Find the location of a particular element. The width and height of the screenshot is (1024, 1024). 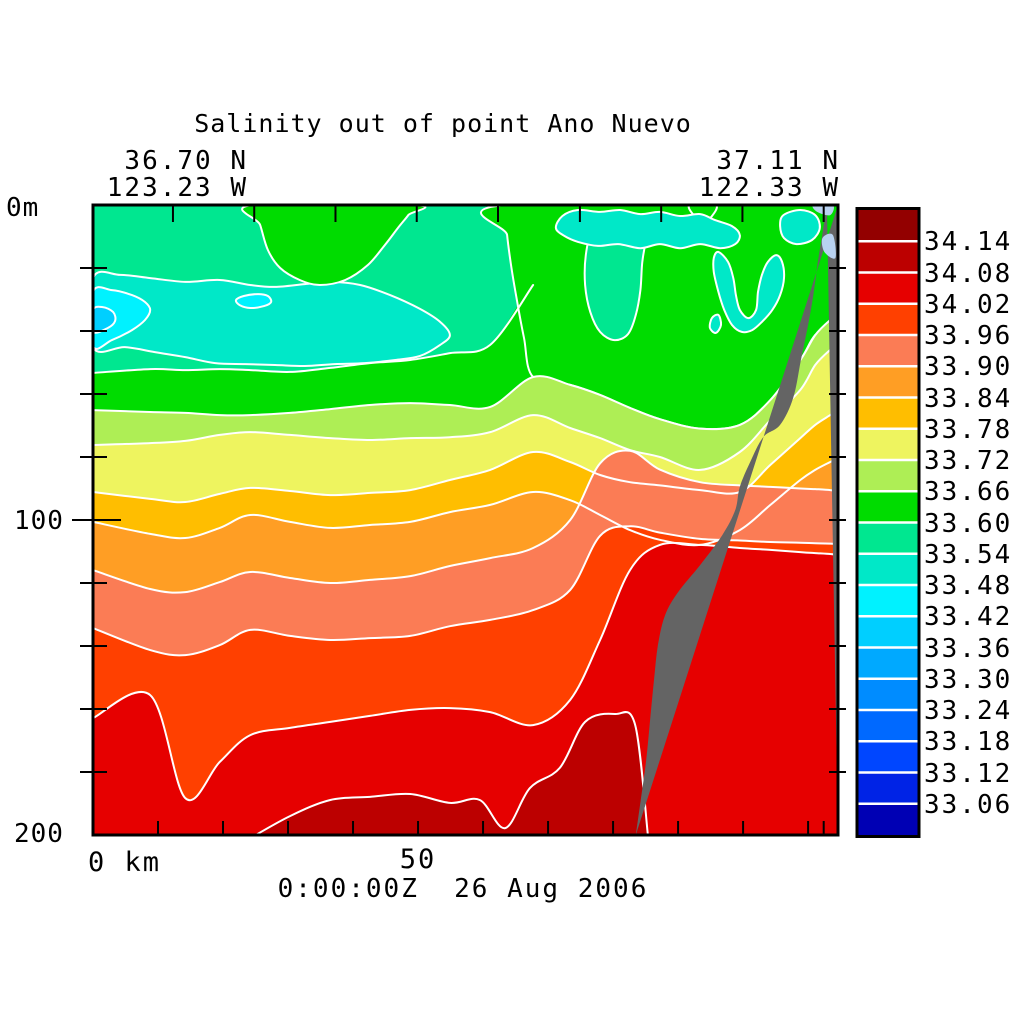

contour-line-33.60 is located at coordinates (314, 329).